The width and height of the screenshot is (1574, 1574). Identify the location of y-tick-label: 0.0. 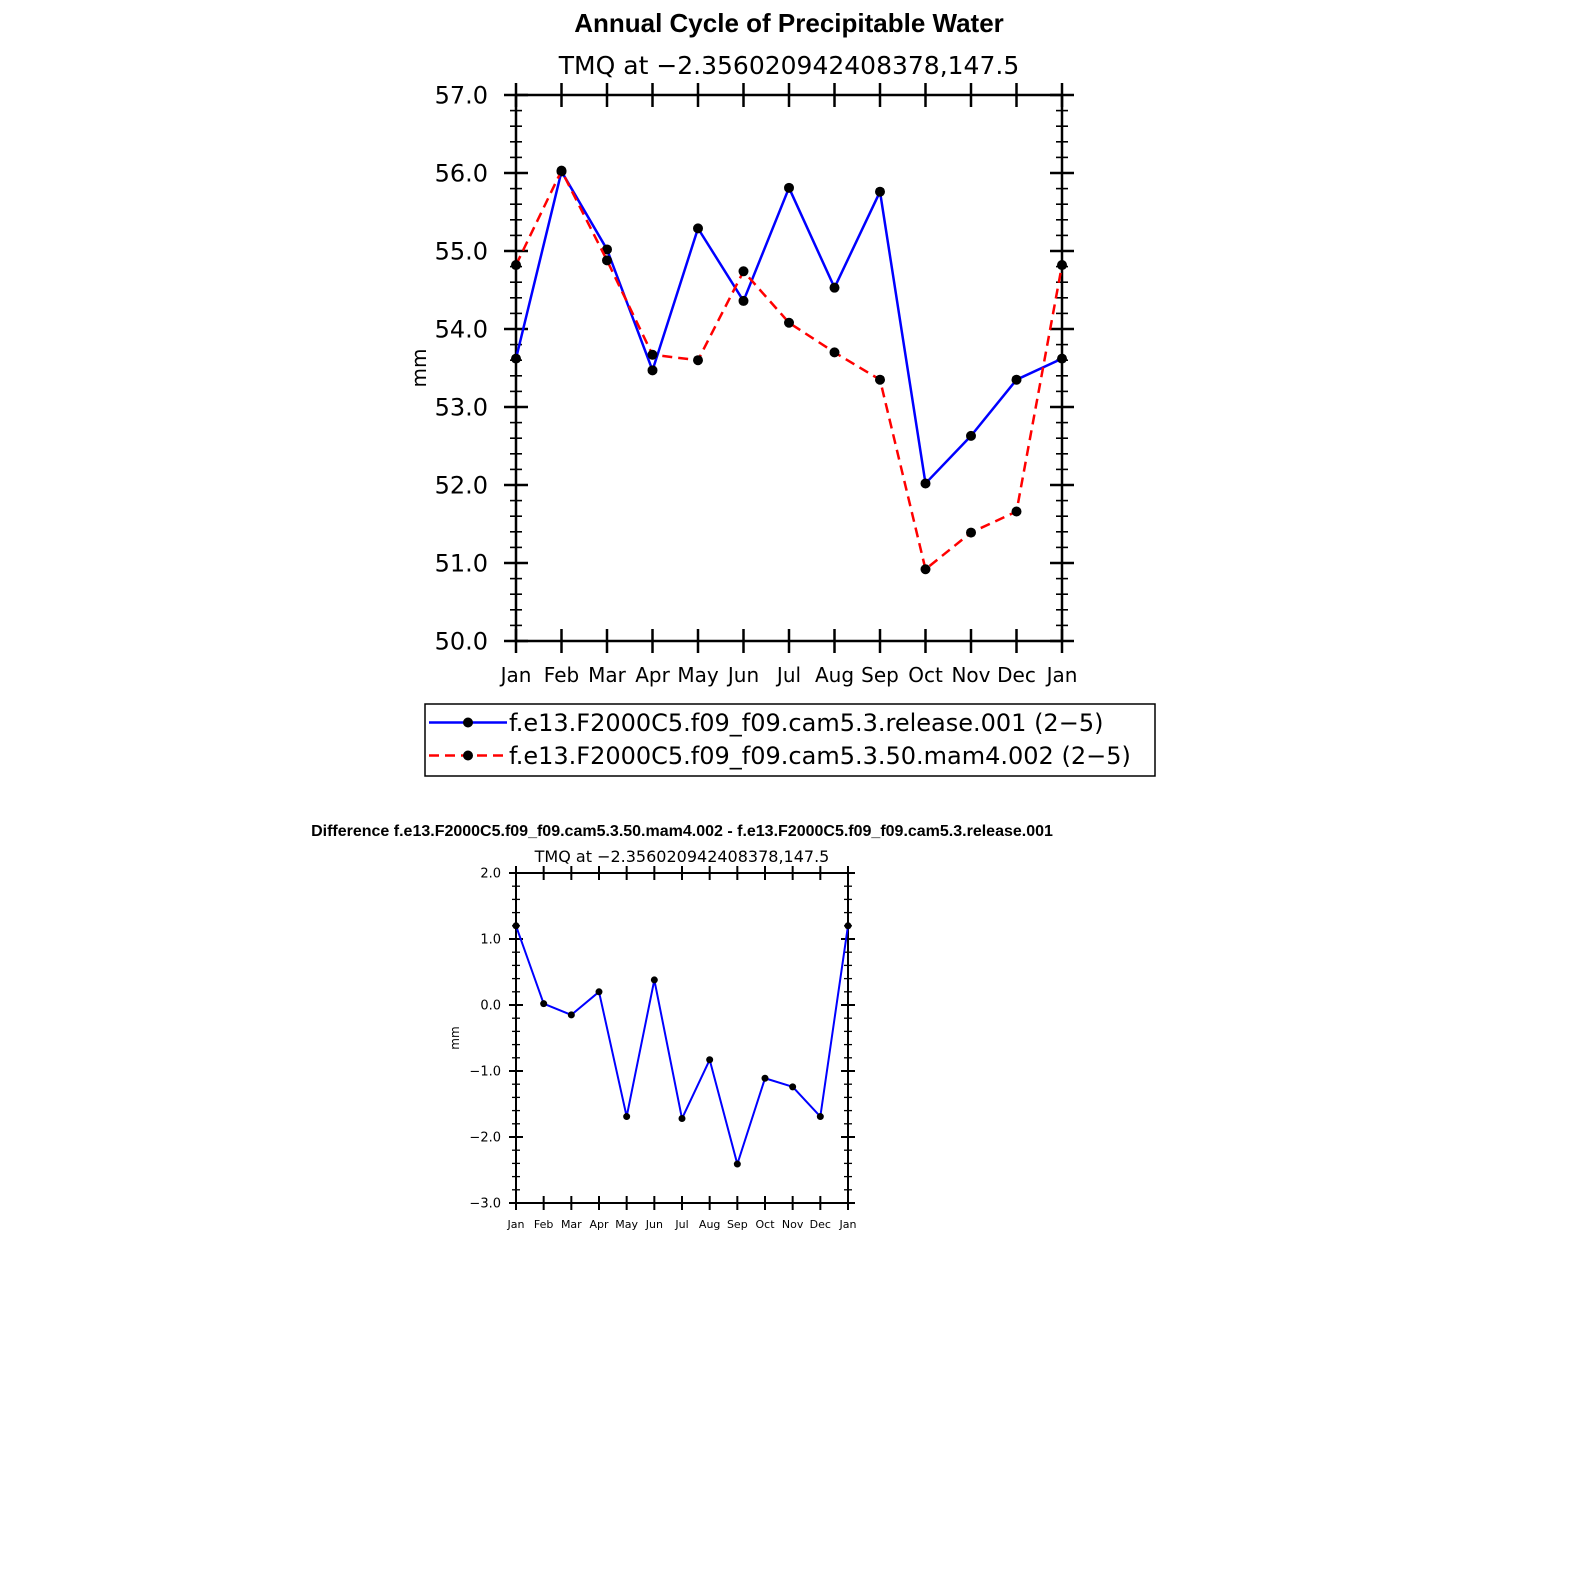
(490, 1006).